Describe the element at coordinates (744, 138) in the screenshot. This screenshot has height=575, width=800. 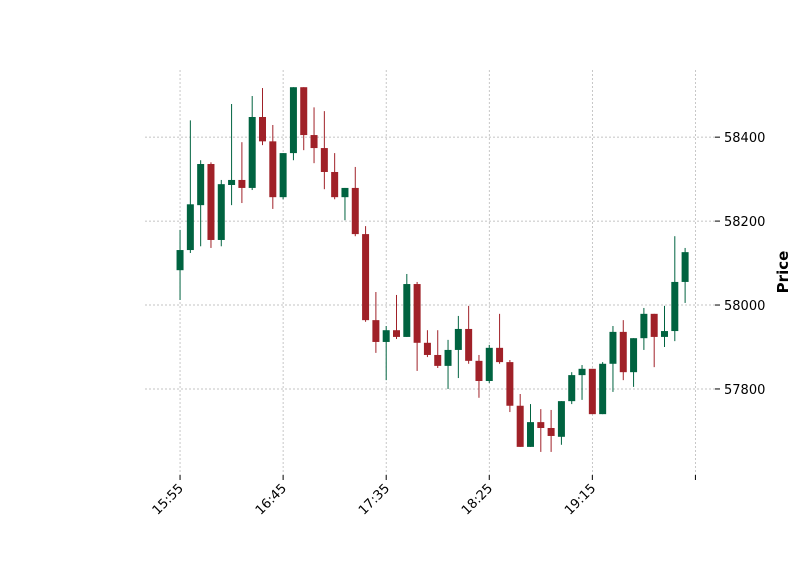
I see `y-tick-label: 58400` at that location.